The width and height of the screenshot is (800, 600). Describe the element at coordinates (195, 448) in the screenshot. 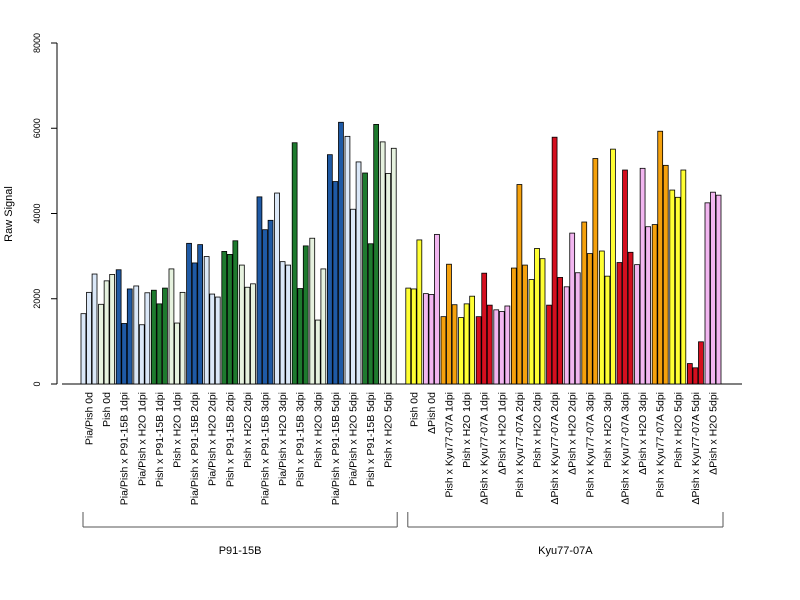

I see `x-tick-label: Pia/Pish x P91-15B 2dpi` at that location.